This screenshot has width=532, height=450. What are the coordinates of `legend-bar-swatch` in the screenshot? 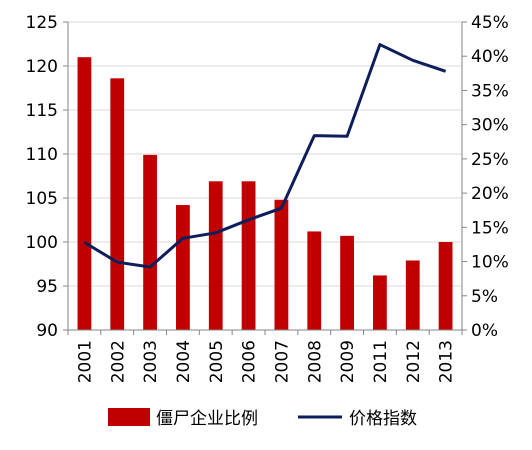 It's located at (129, 417).